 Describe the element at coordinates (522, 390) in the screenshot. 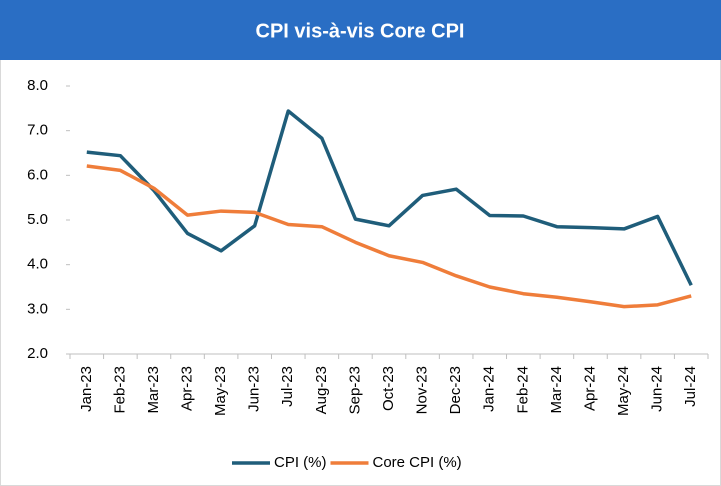

I see `x-tick-label: Feb-24` at that location.